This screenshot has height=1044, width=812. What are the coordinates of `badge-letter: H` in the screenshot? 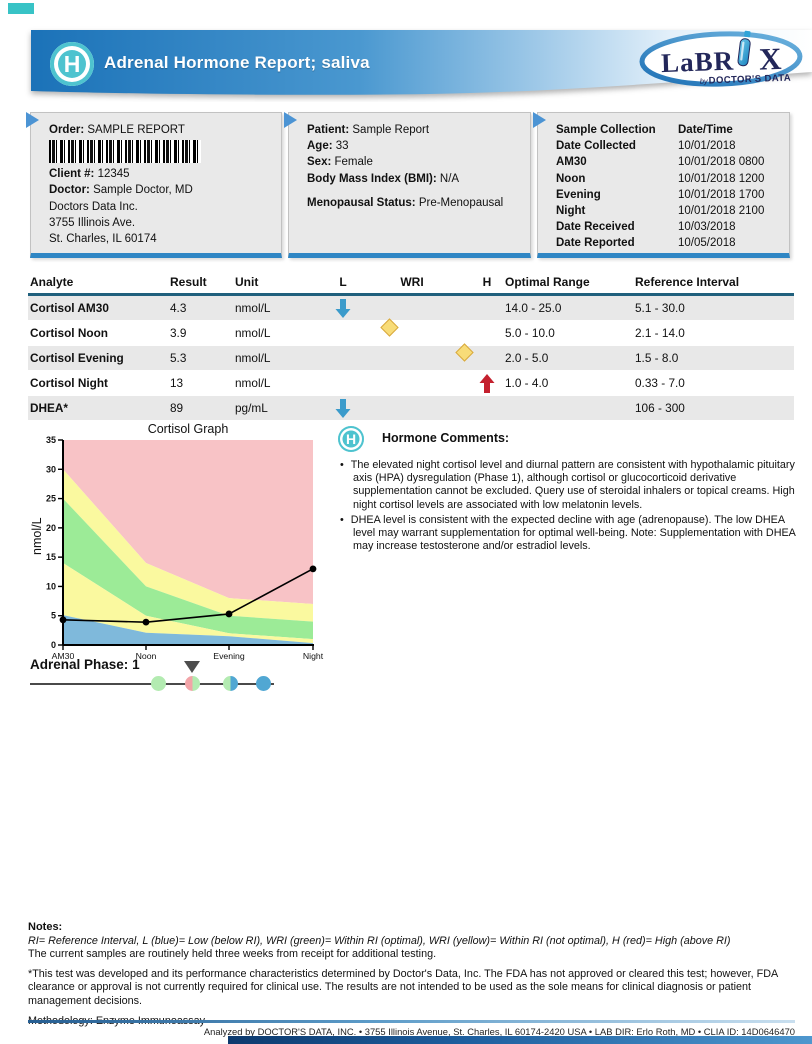 It's located at (72, 63).